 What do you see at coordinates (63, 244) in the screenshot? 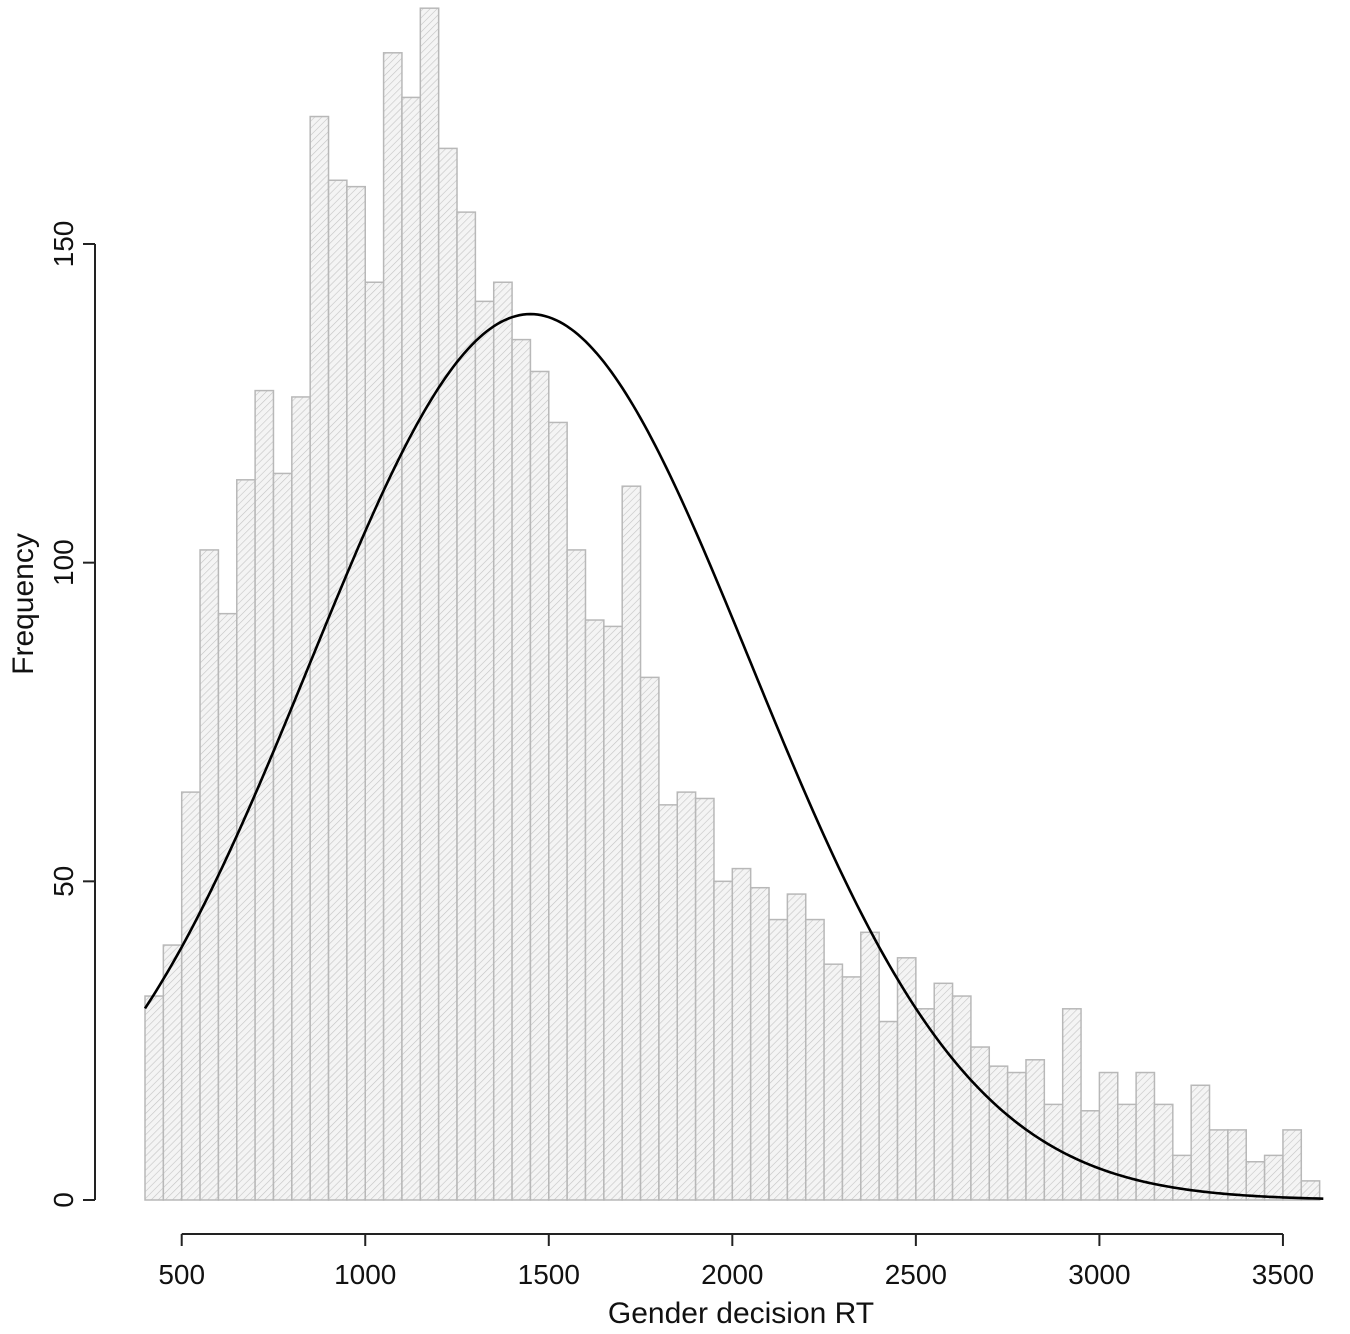
I see `y-tick-label: 150` at bounding box center [63, 244].